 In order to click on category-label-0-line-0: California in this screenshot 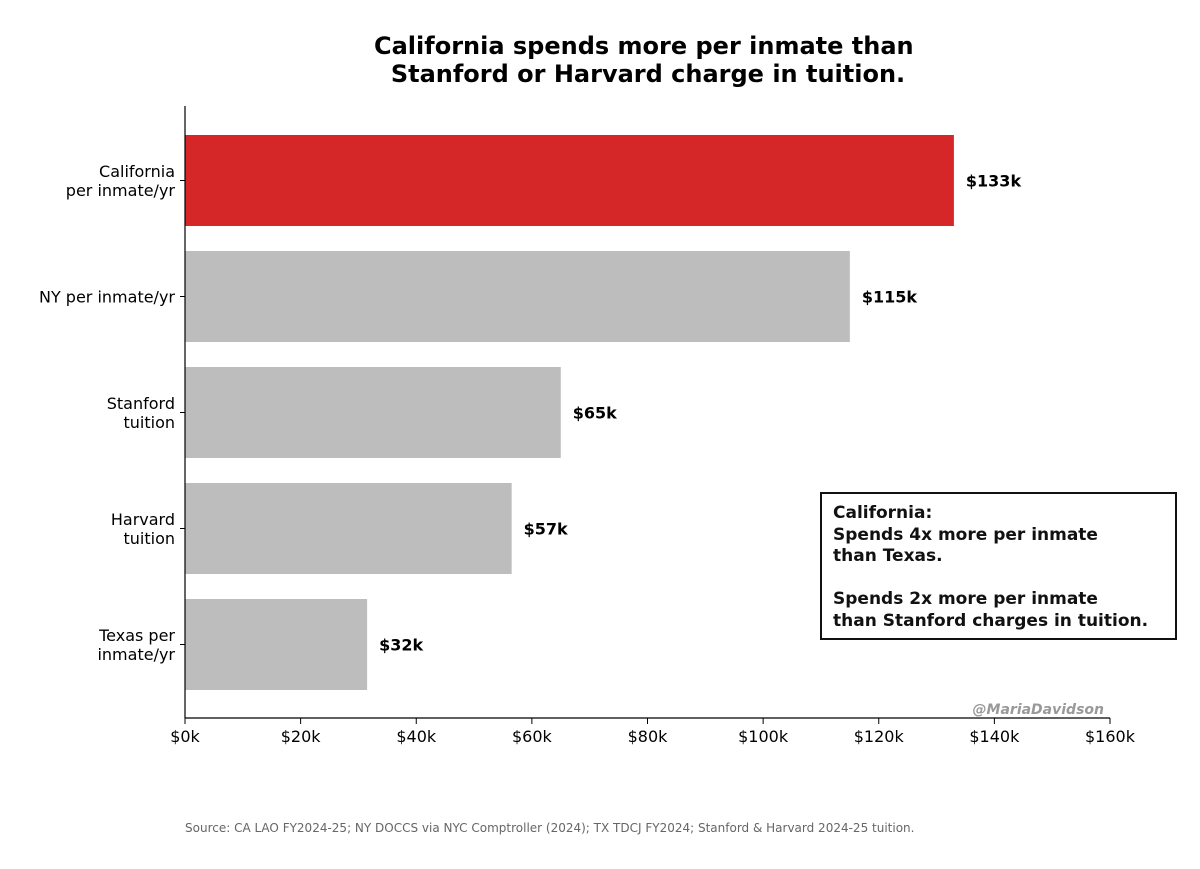, I will do `click(137, 171)`.